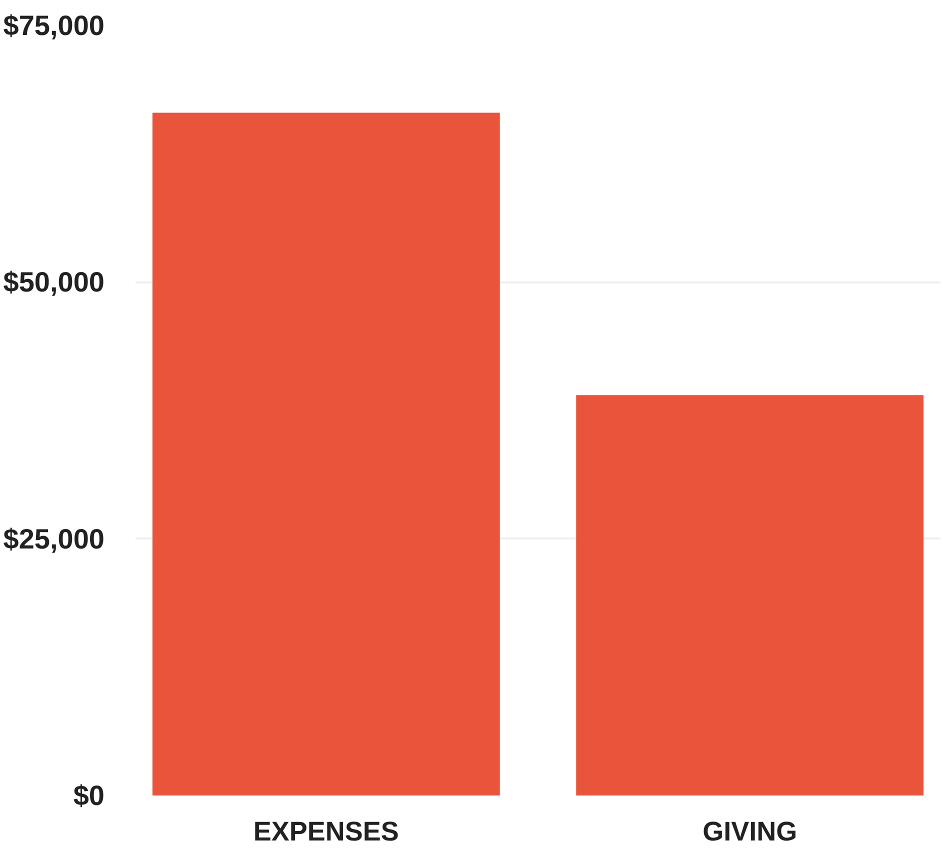 The height and width of the screenshot is (849, 945). Describe the element at coordinates (326, 831) in the screenshot. I see `x-tick-label: EXPENSES` at that location.